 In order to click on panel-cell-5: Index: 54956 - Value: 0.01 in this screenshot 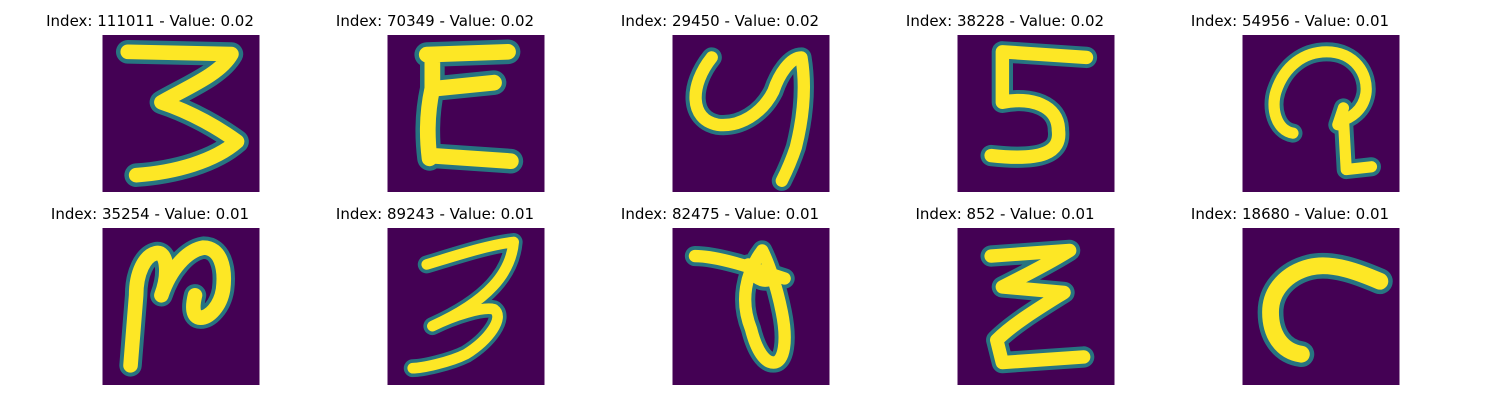, I will do `click(1290, 96)`.